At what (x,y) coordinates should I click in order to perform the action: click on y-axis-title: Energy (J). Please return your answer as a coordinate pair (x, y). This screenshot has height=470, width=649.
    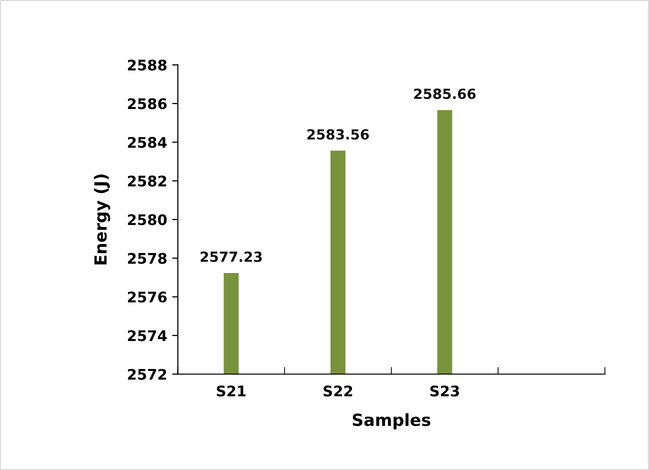
    Looking at the image, I should click on (102, 219).